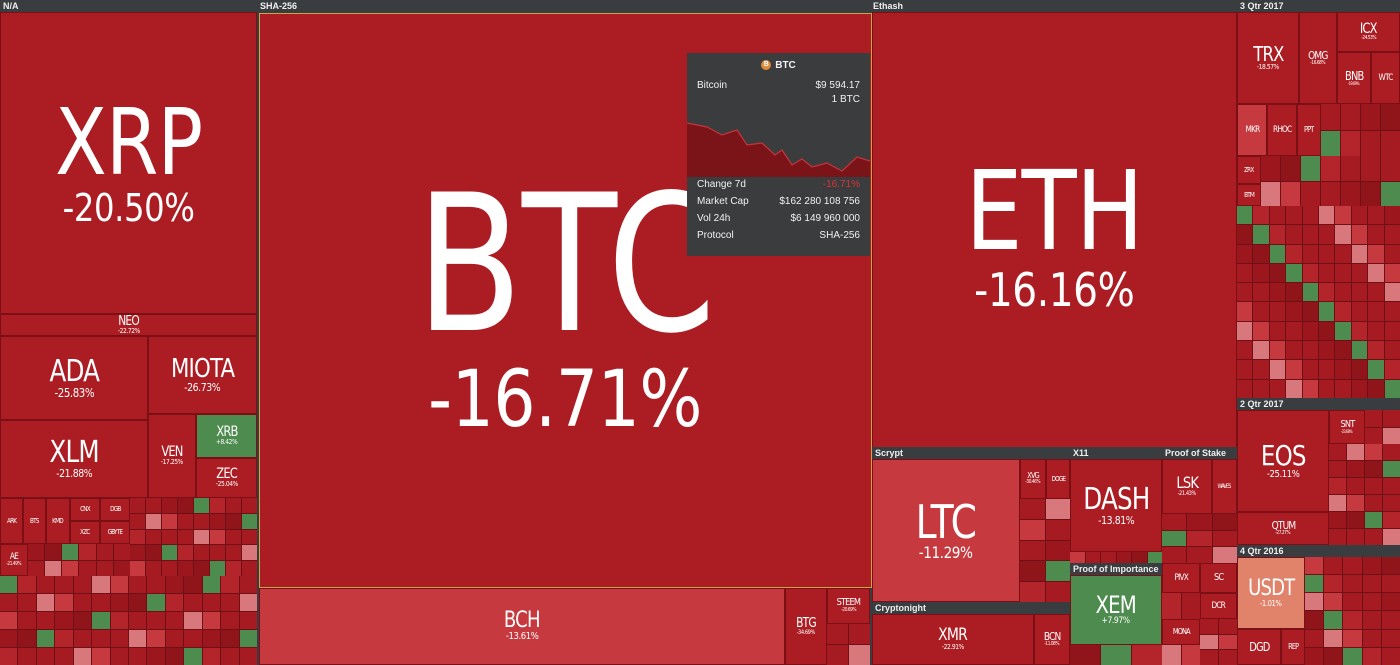 The image size is (1400, 665). What do you see at coordinates (34, 521) in the screenshot?
I see `tile-bts: BTS` at bounding box center [34, 521].